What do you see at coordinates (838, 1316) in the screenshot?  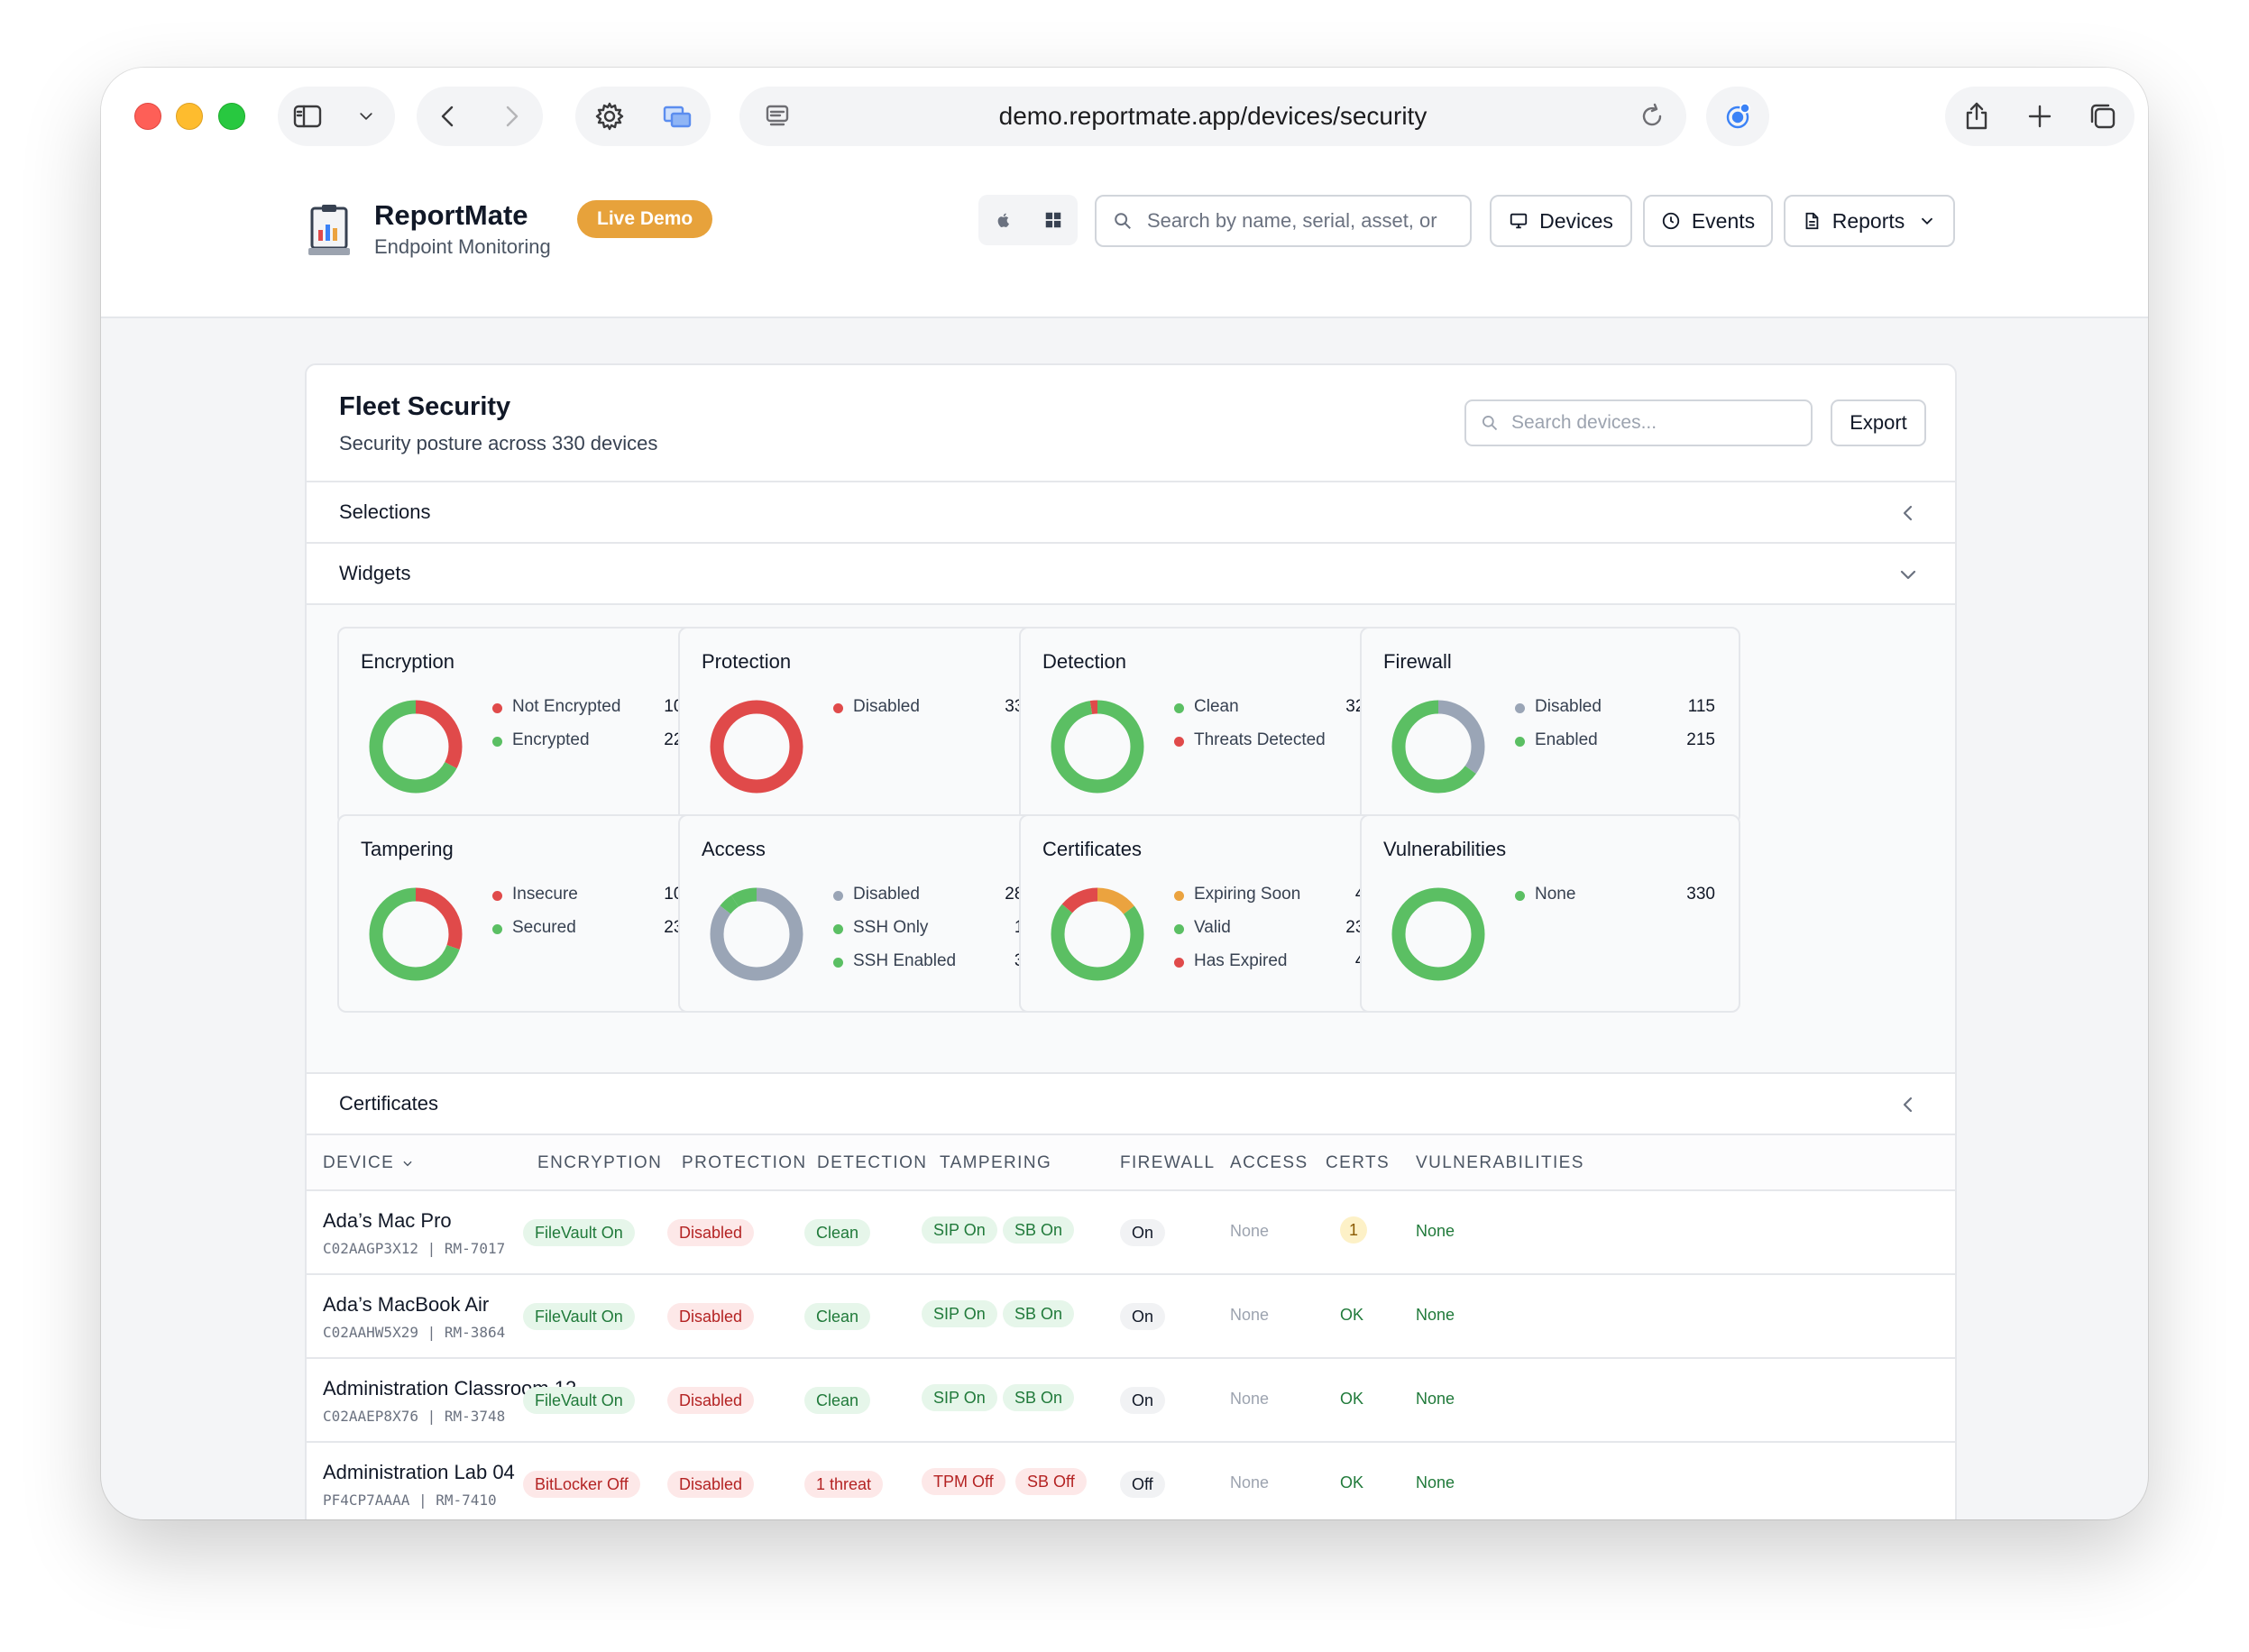 I see `detection-badge: Clean` at bounding box center [838, 1316].